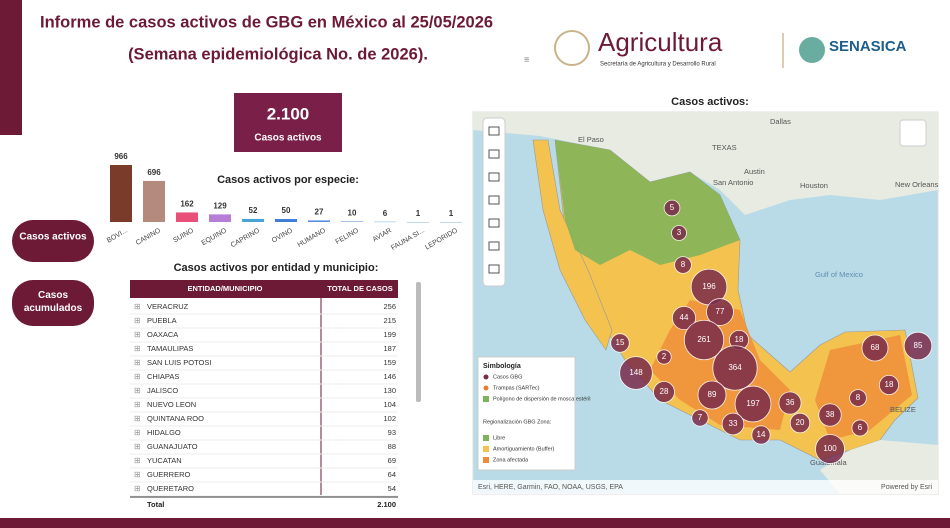 This screenshot has width=950, height=528. What do you see at coordinates (507, 377) in the screenshot?
I see `legend-label: Casos GBG` at bounding box center [507, 377].